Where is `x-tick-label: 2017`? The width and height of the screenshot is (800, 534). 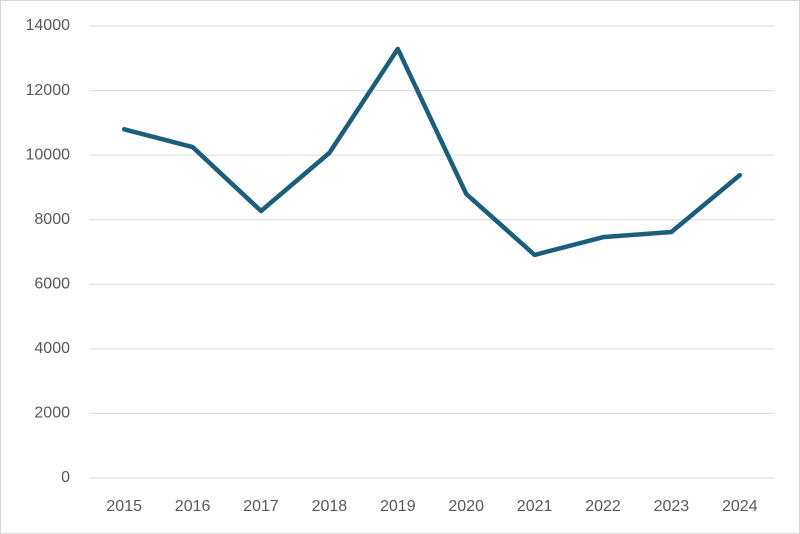
x-tick-label: 2017 is located at coordinates (261, 506).